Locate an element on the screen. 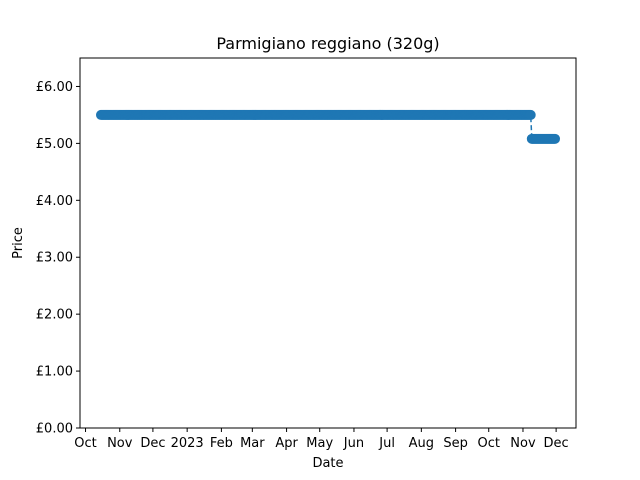  x-tick-label: Feb is located at coordinates (221, 443).